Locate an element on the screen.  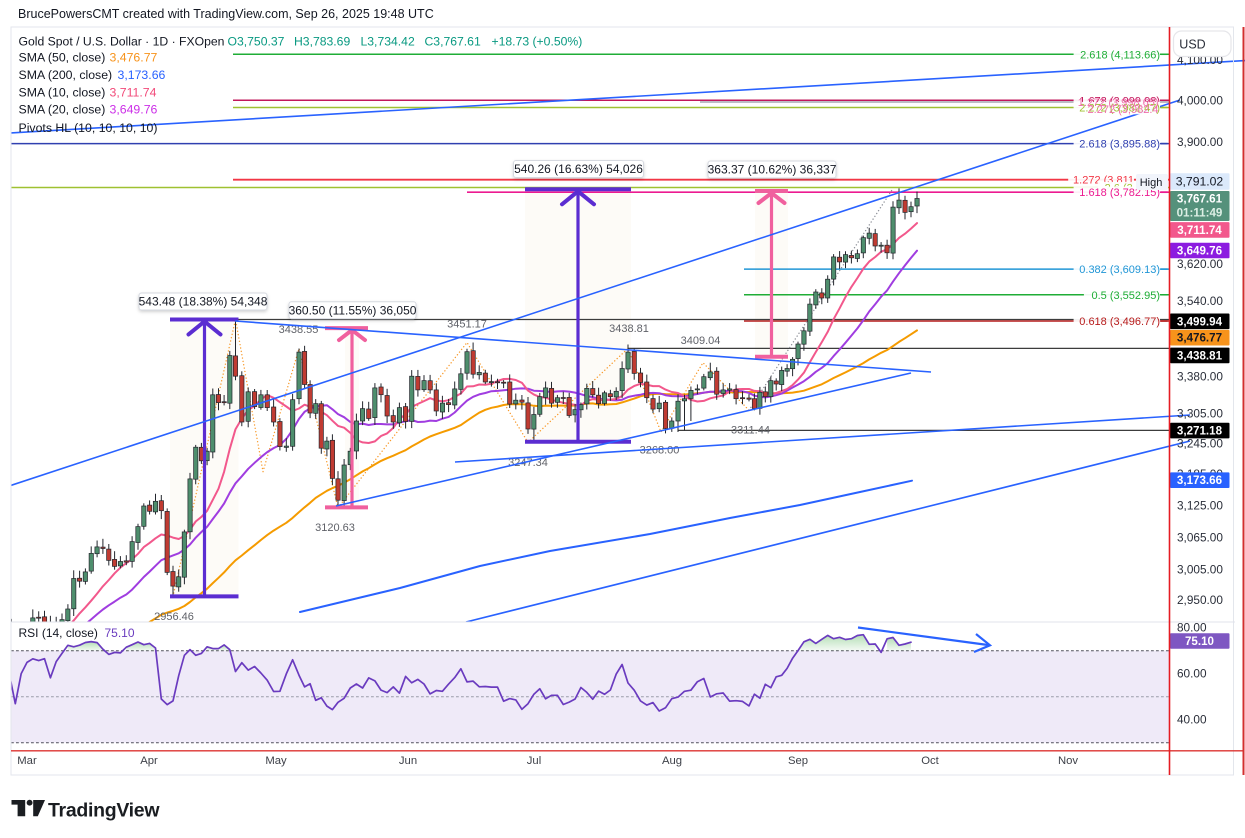
svg-text: 01:11:49 is located at coordinates (1200, 212).